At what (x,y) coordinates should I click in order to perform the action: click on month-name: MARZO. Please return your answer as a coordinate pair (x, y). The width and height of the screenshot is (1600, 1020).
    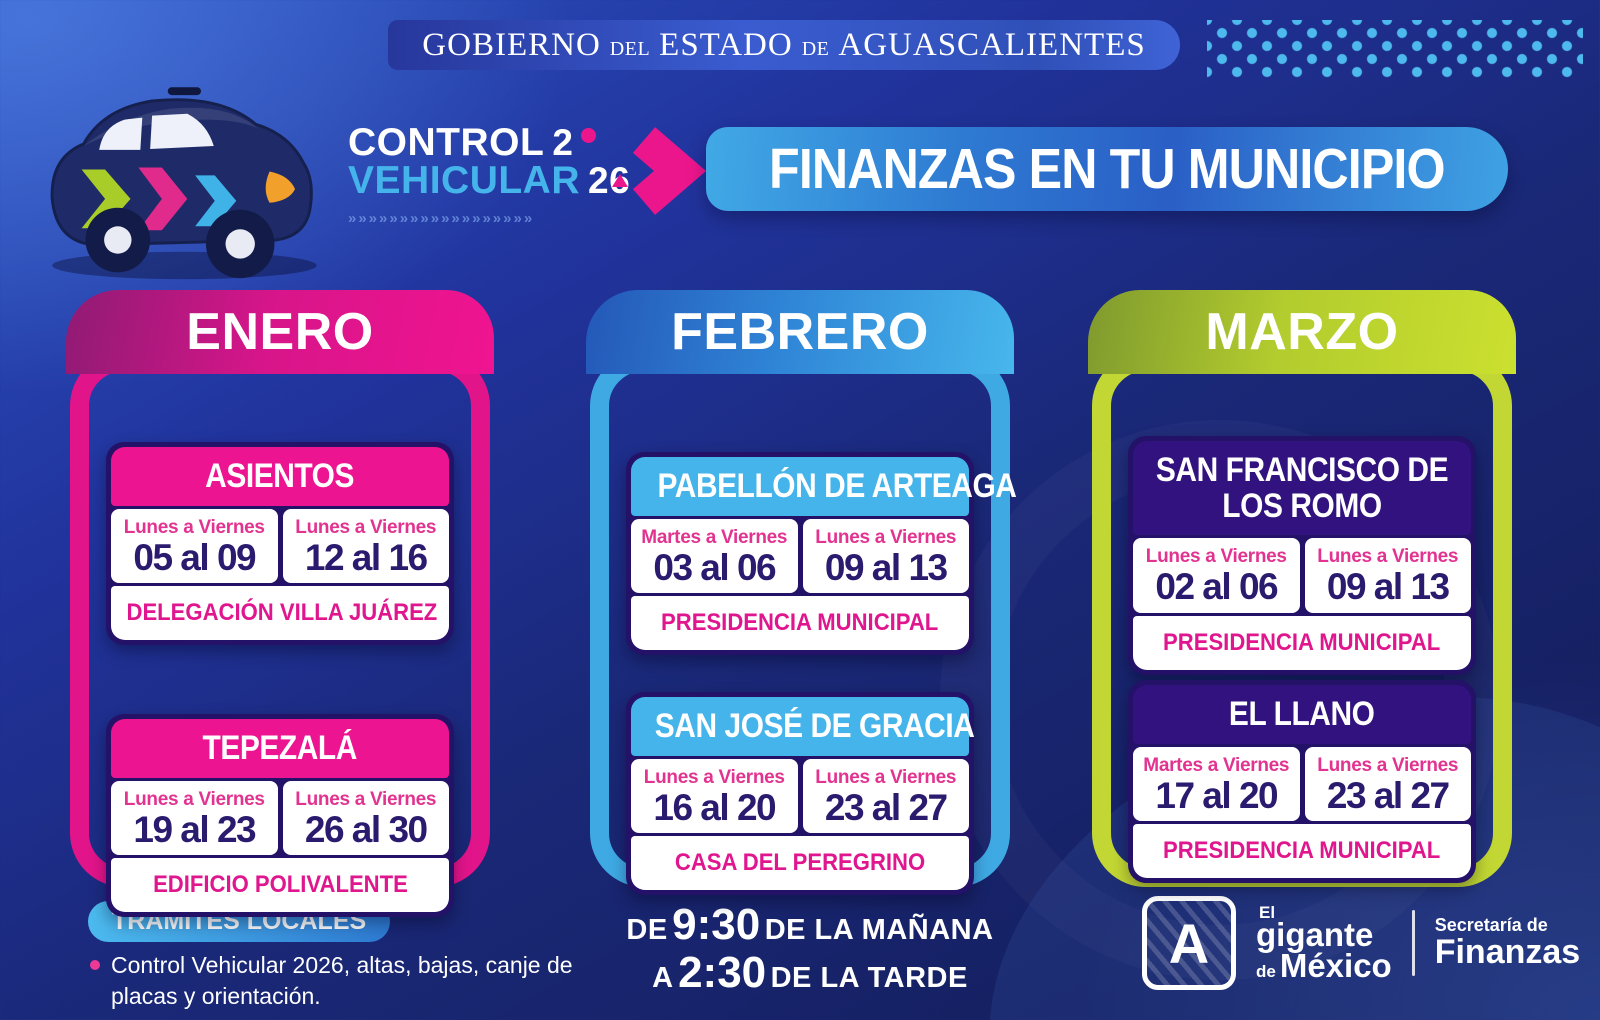
    Looking at the image, I should click on (1302, 332).